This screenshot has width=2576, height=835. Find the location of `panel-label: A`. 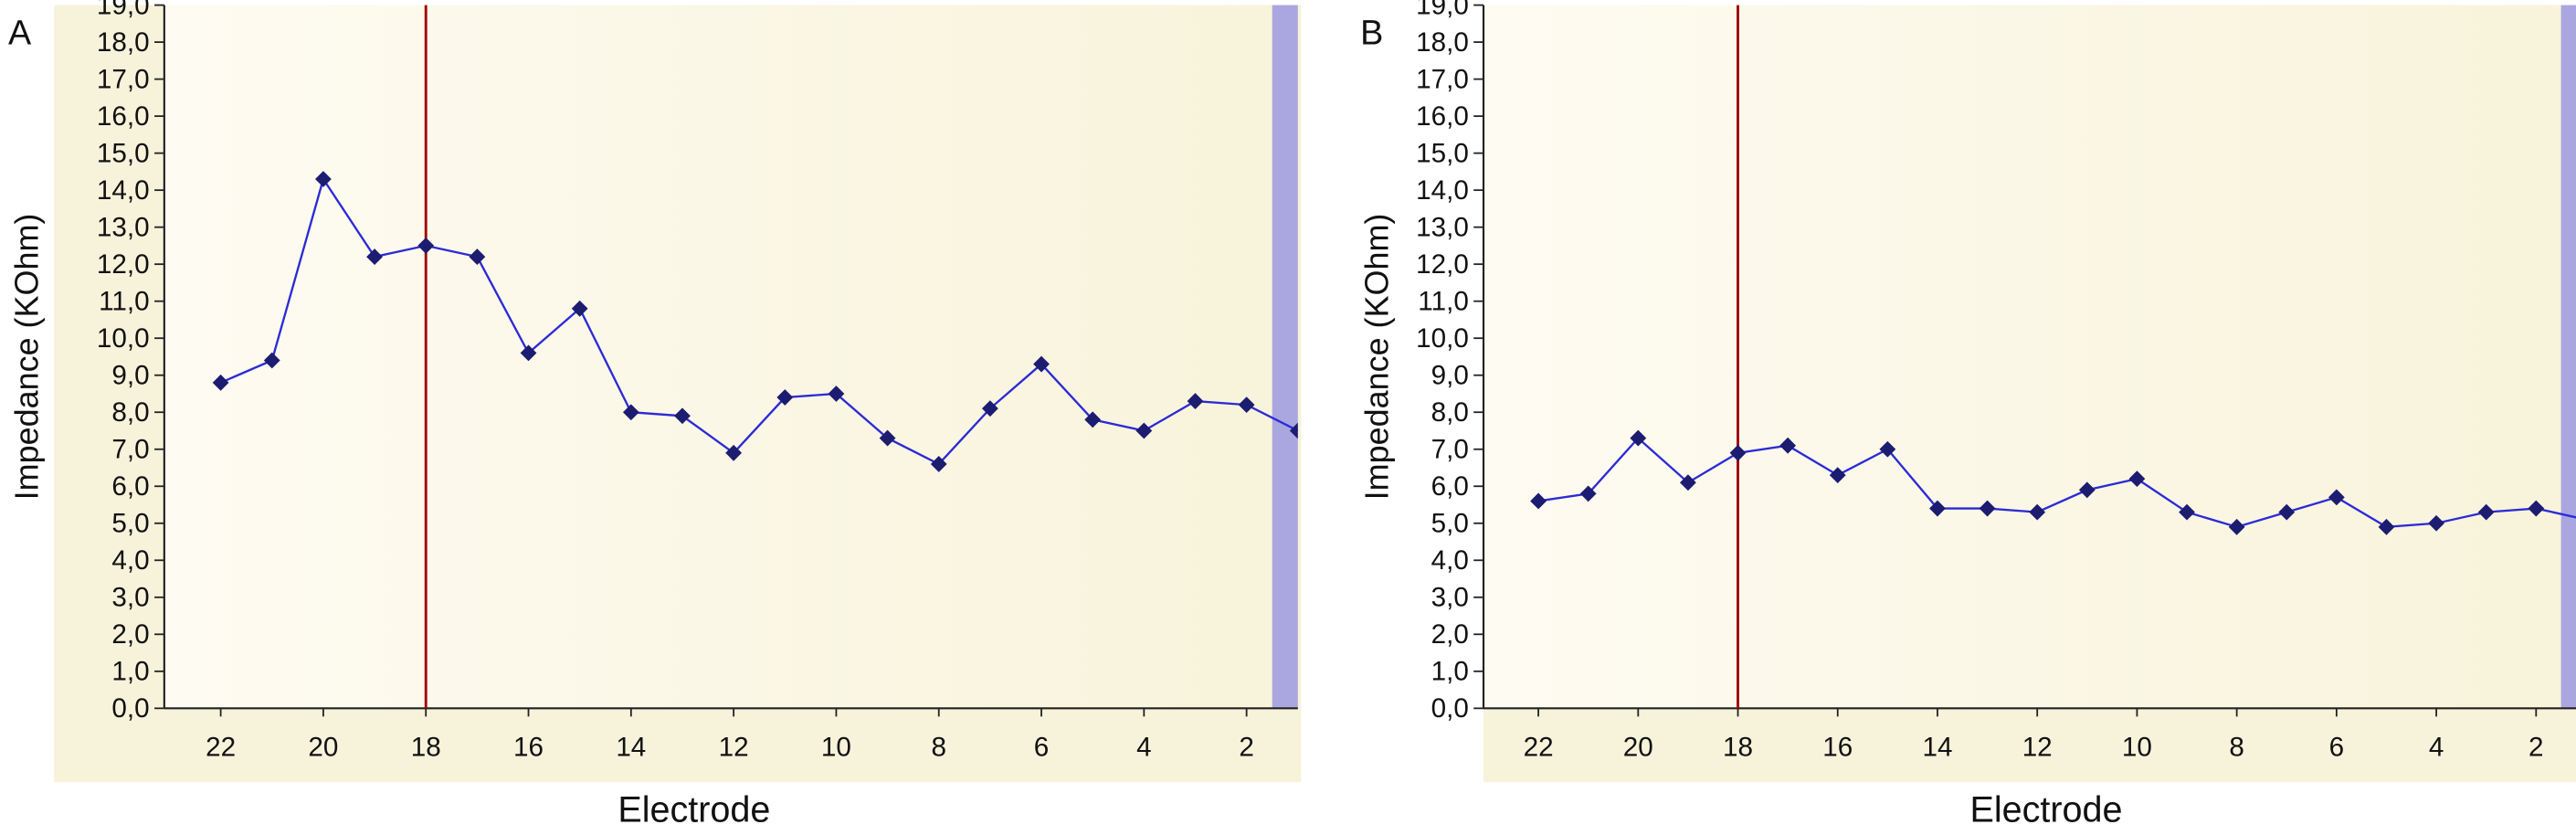

panel-label: A is located at coordinates (20, 34).